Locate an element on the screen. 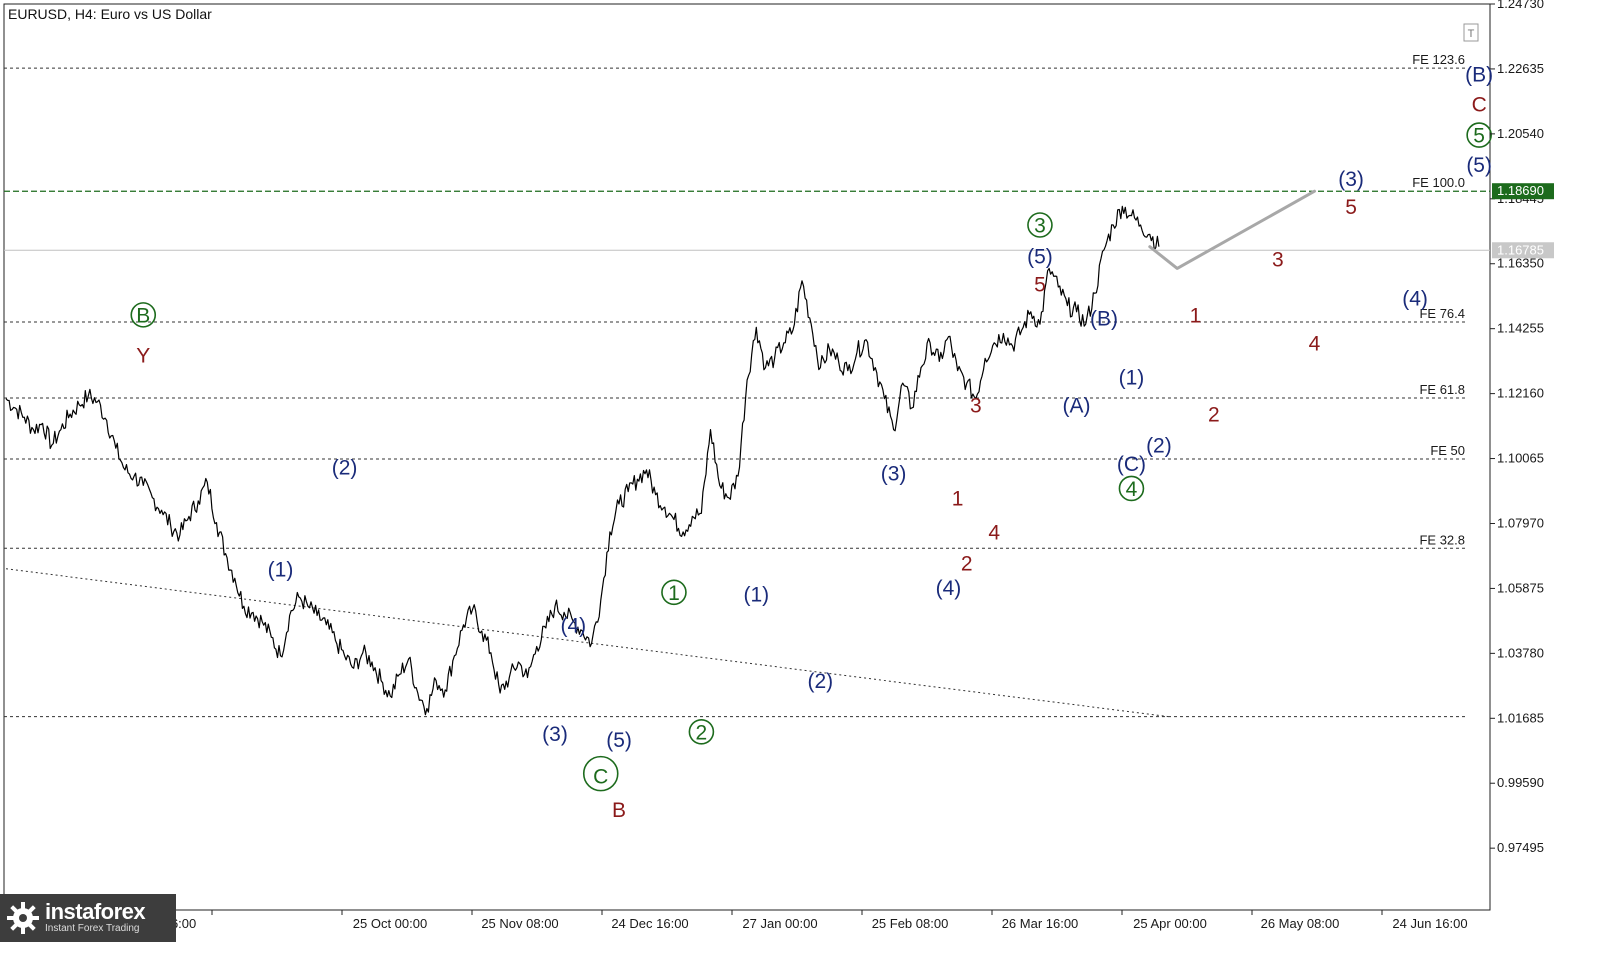 Image resolution: width=1600 pixels, height=957 pixels. toolbar-toggle-icon: T is located at coordinates (1471, 34).